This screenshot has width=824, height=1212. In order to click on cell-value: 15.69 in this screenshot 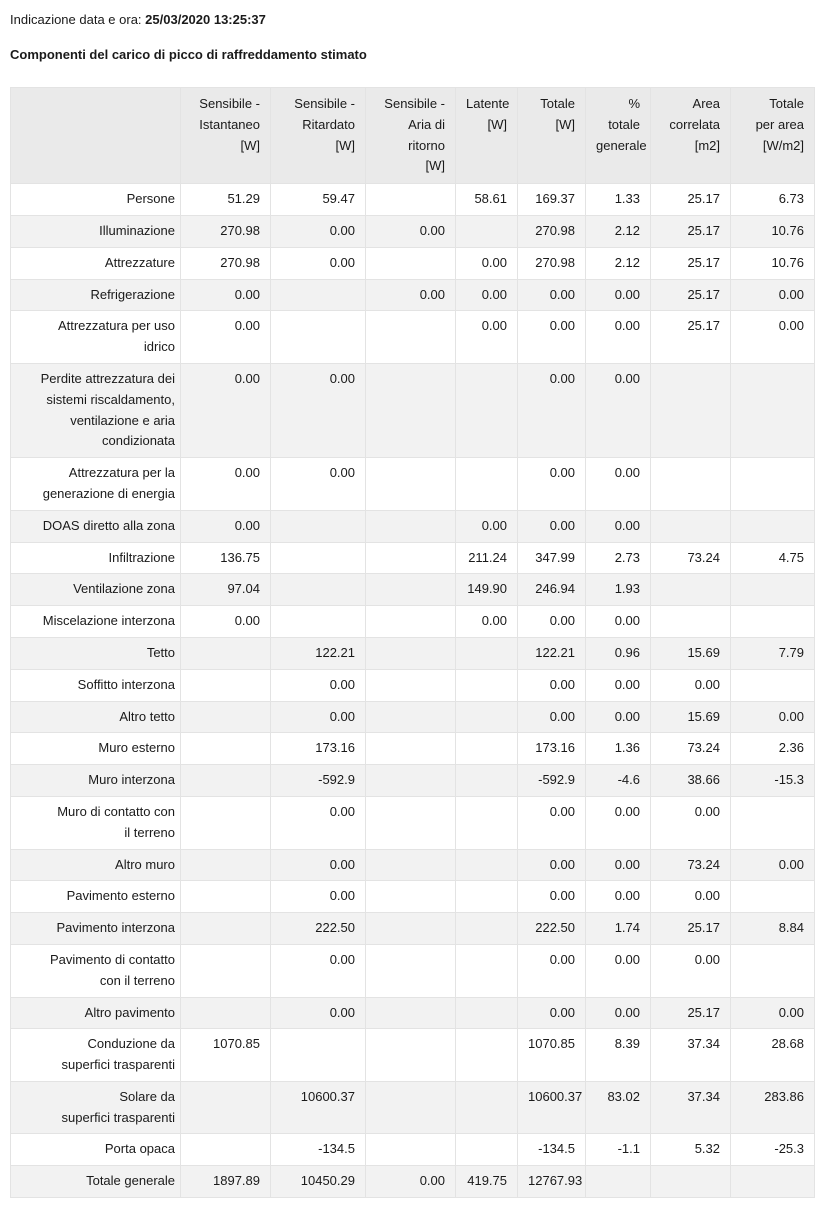, I will do `click(690, 717)`.